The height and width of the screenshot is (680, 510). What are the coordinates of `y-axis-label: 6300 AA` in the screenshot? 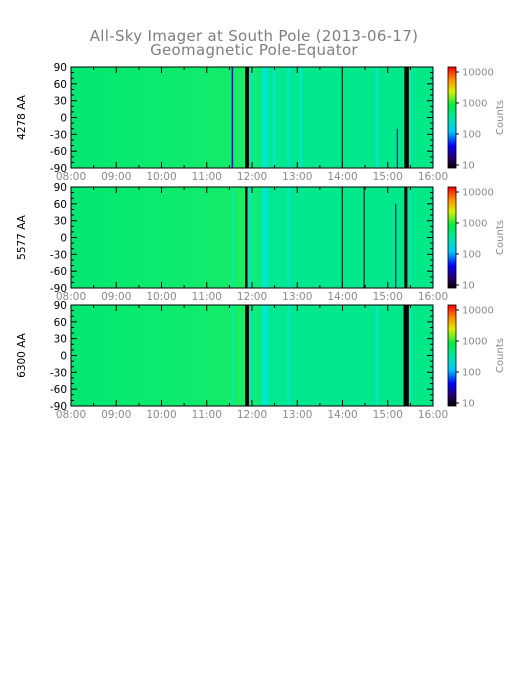 It's located at (22, 355).